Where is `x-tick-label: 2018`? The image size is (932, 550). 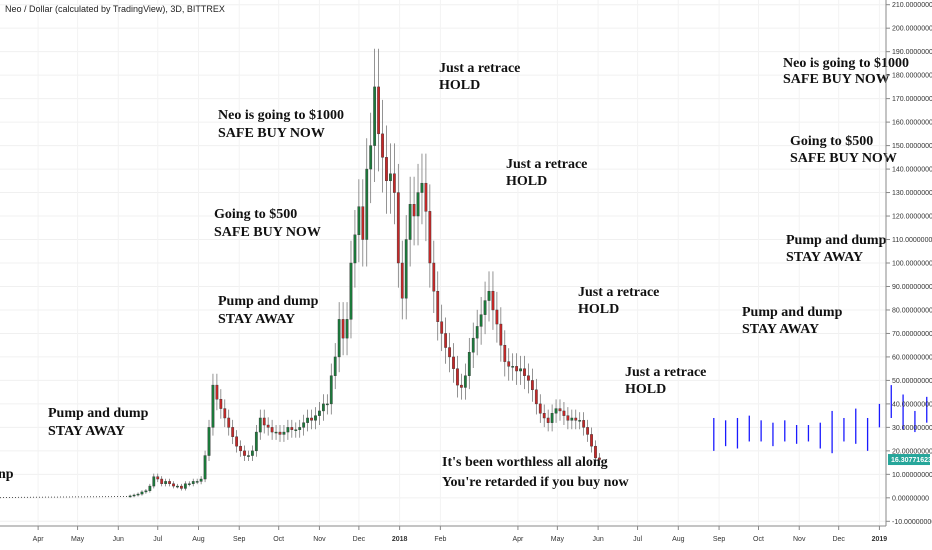 x-tick-label: 2018 is located at coordinates (400, 539).